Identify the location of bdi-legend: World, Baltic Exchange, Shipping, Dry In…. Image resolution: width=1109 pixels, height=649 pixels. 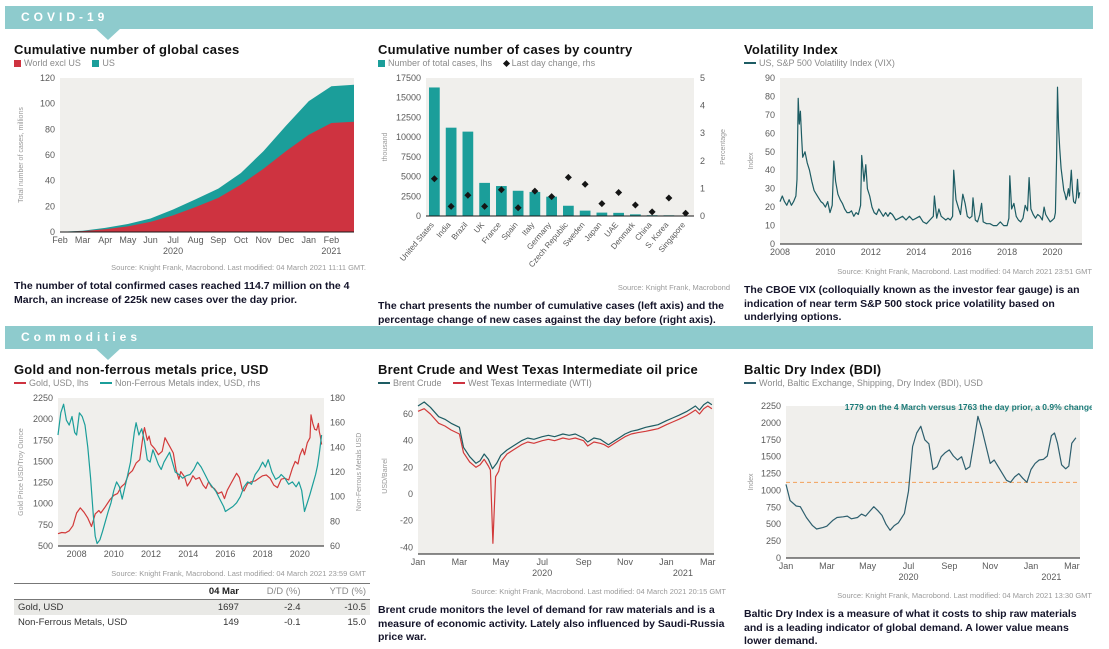
(920, 383).